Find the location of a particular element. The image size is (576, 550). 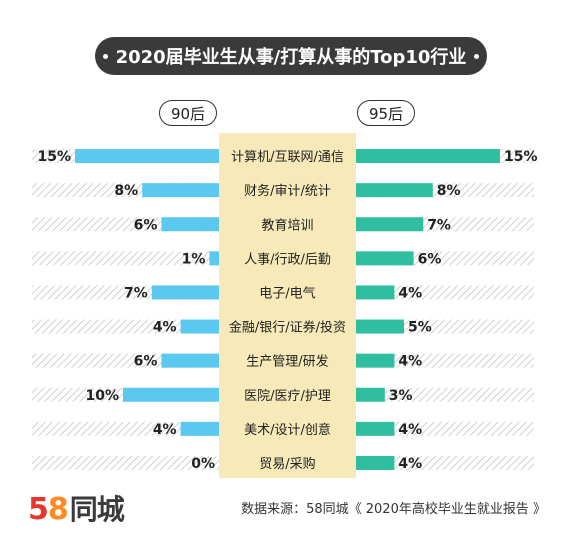

bar-label-90s: 15% is located at coordinates (54, 157).